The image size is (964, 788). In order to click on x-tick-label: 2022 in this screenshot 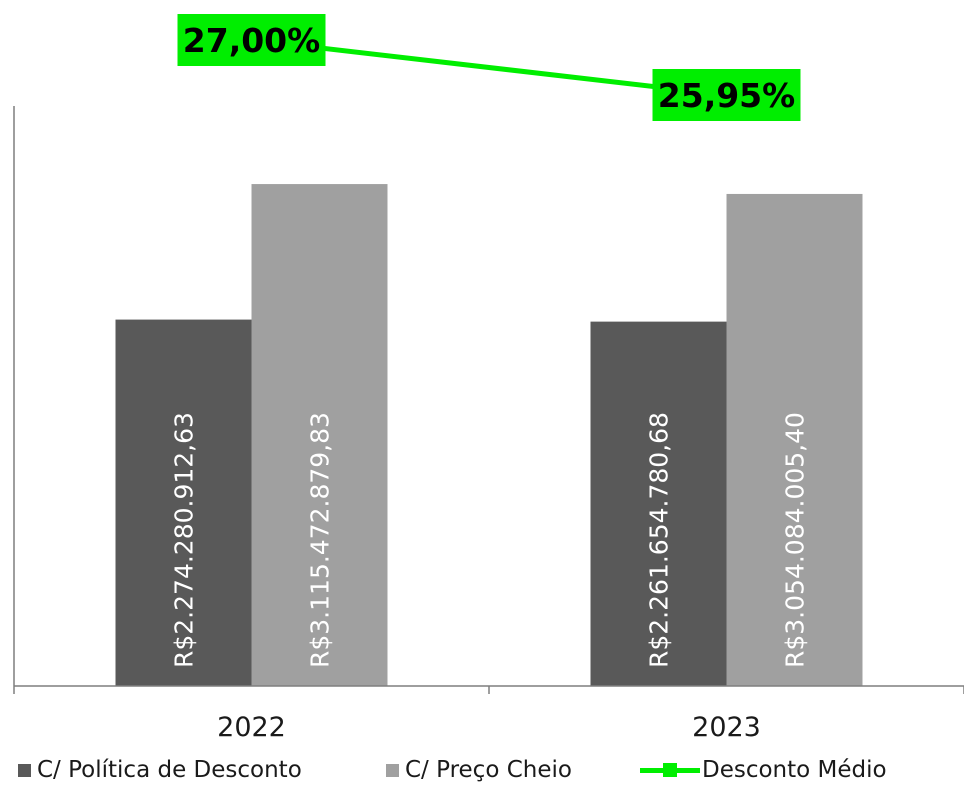, I will do `click(251, 727)`.